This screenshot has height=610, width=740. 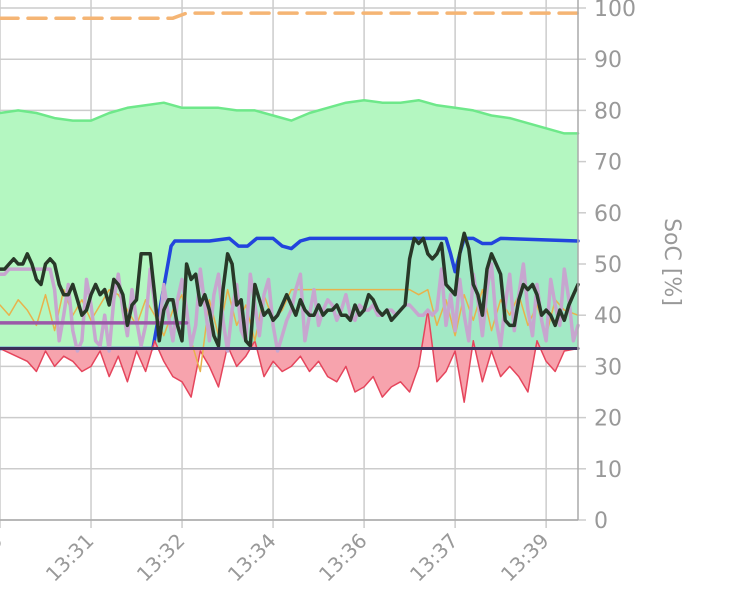 I want to click on y-tick-label: 80, so click(x=608, y=111).